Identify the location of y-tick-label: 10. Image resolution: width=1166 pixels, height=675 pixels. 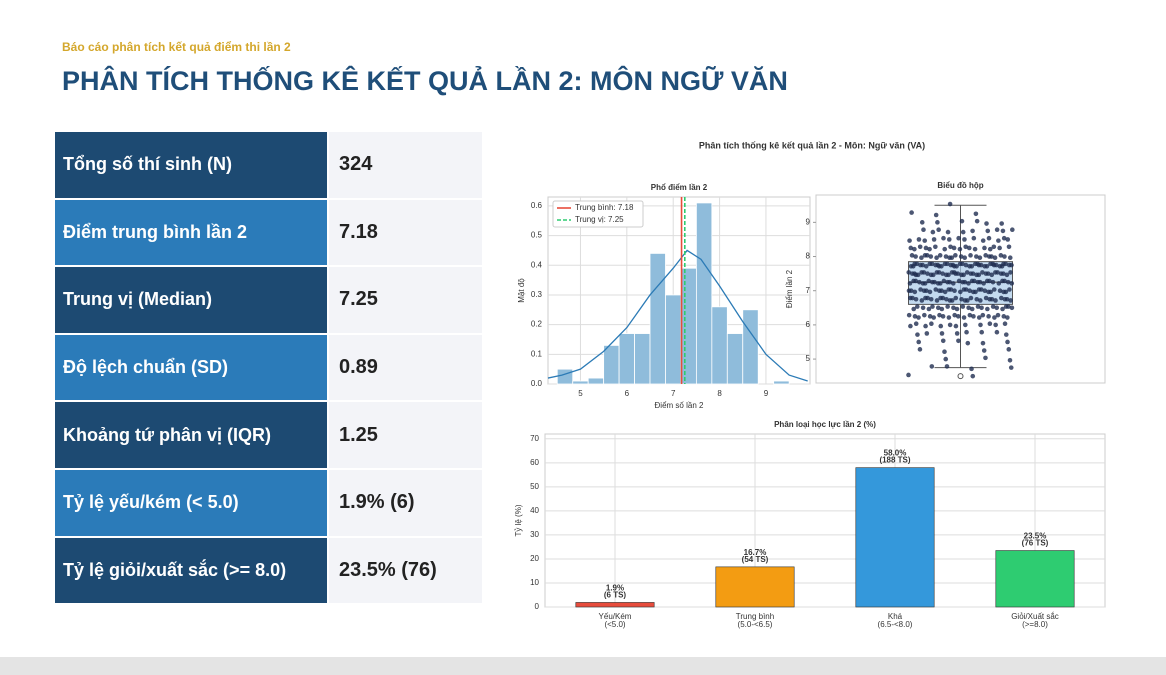
(534, 582).